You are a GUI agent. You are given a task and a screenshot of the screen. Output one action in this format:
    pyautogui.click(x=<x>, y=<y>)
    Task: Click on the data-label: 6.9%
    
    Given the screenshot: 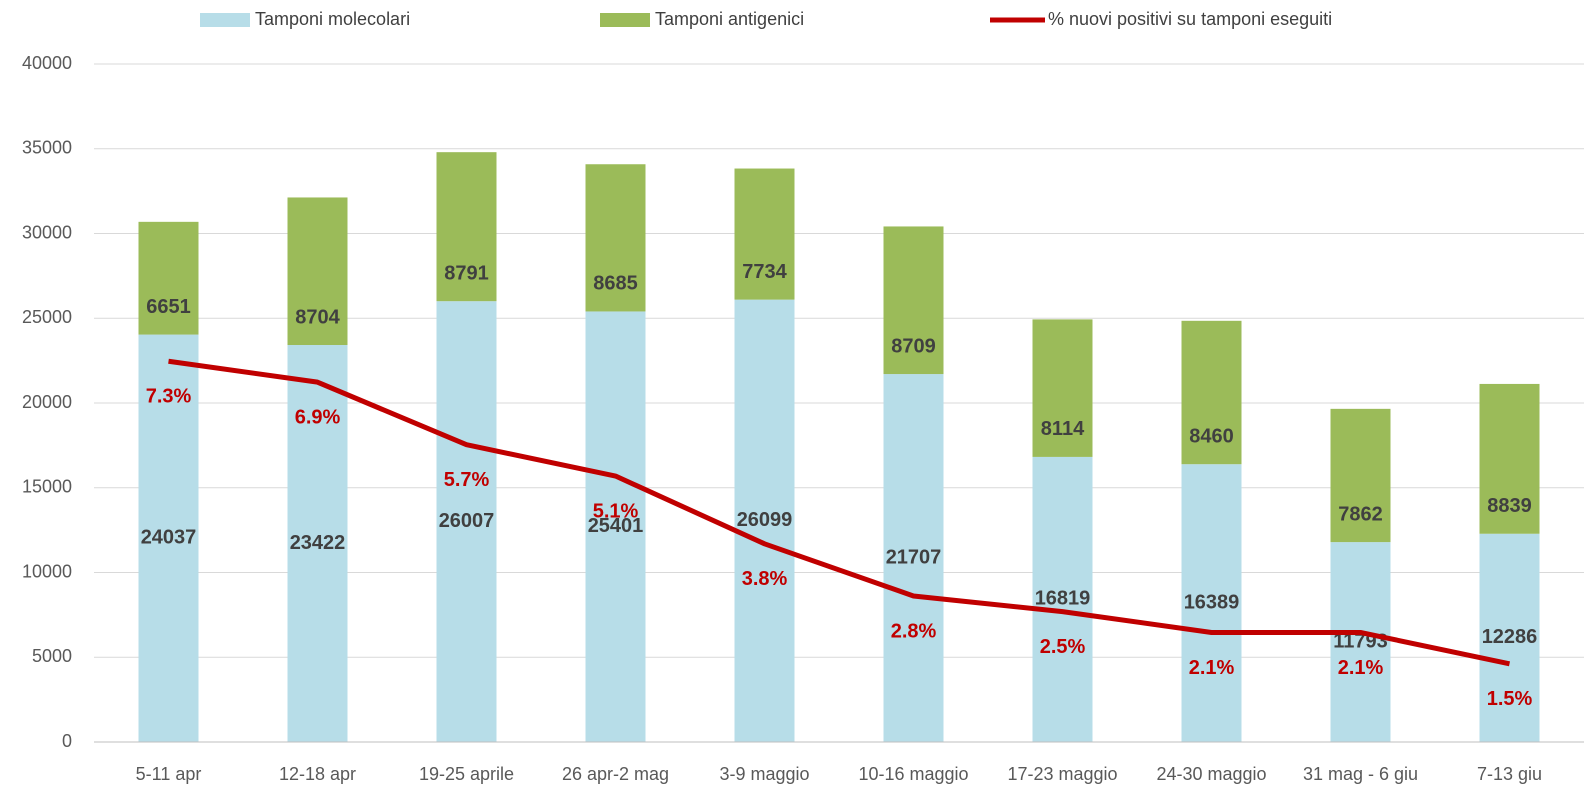 What is the action you would take?
    pyautogui.click(x=318, y=417)
    